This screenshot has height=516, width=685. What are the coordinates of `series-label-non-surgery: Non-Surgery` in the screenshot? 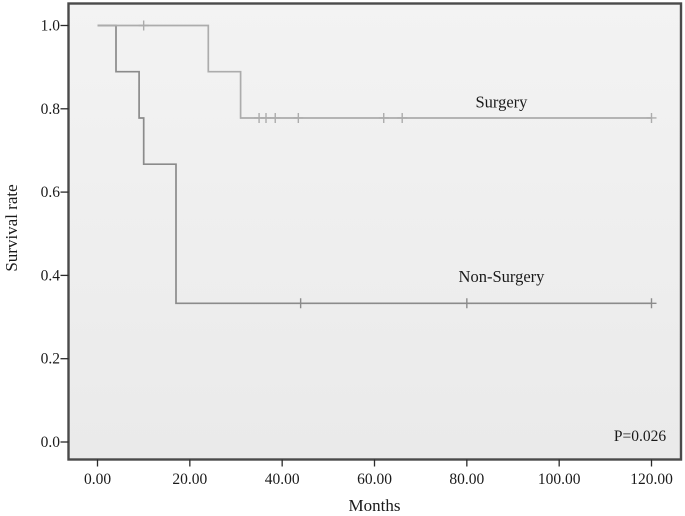 It's located at (502, 276).